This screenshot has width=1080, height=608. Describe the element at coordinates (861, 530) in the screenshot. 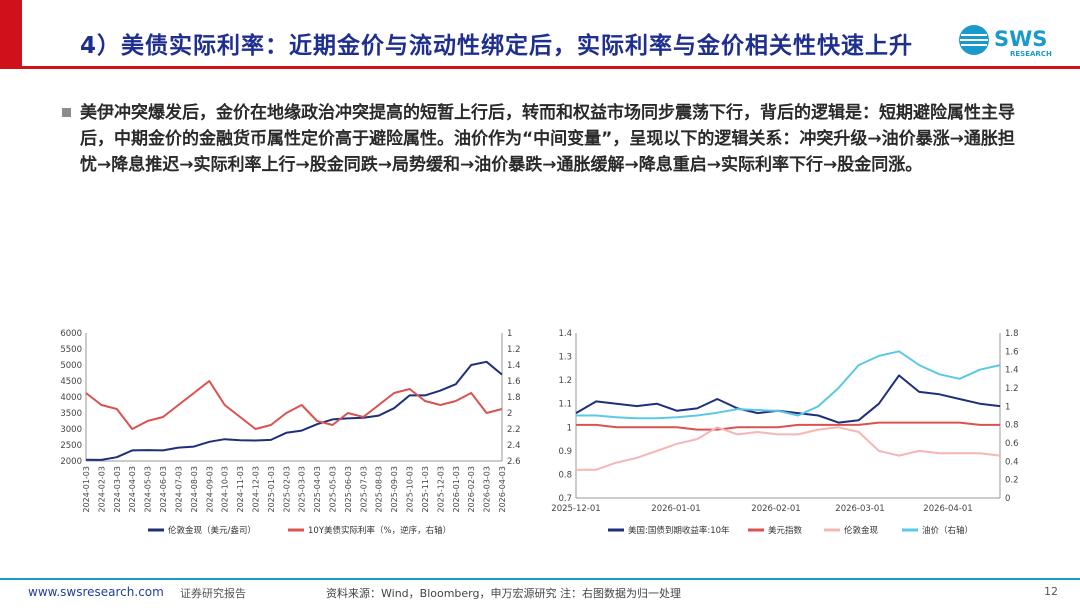

I see `legend-label-2: 伦敦金现` at that location.